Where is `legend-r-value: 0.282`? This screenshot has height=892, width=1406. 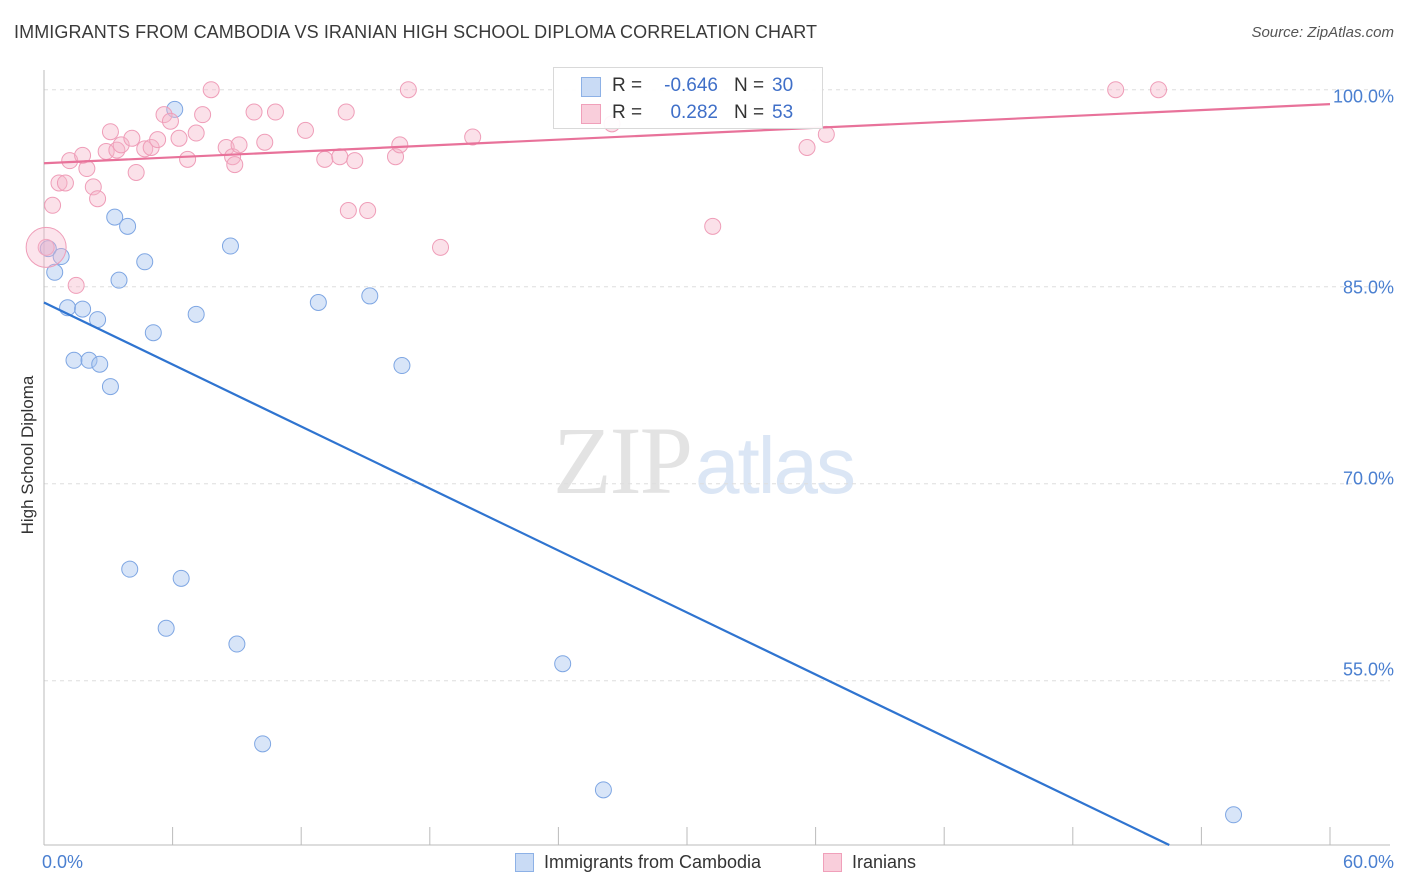
legend-r-value: 0.282 is located at coordinates (694, 112).